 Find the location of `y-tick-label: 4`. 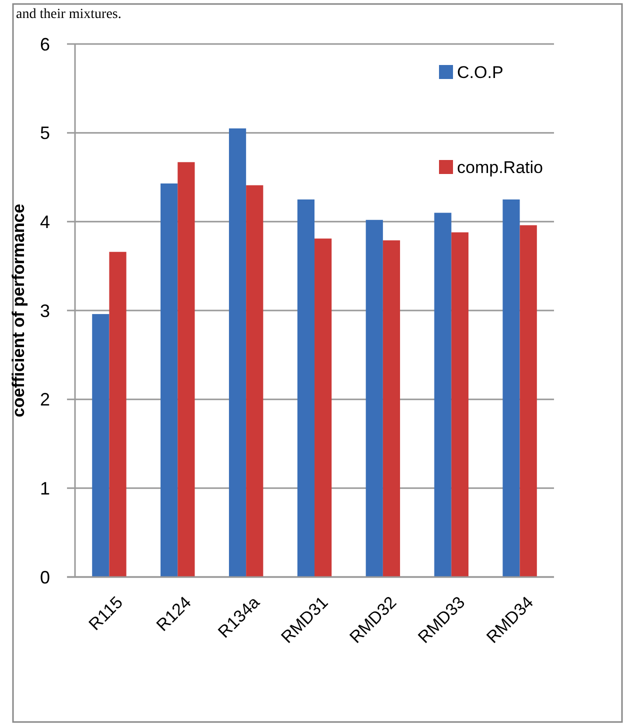

y-tick-label: 4 is located at coordinates (45, 222).